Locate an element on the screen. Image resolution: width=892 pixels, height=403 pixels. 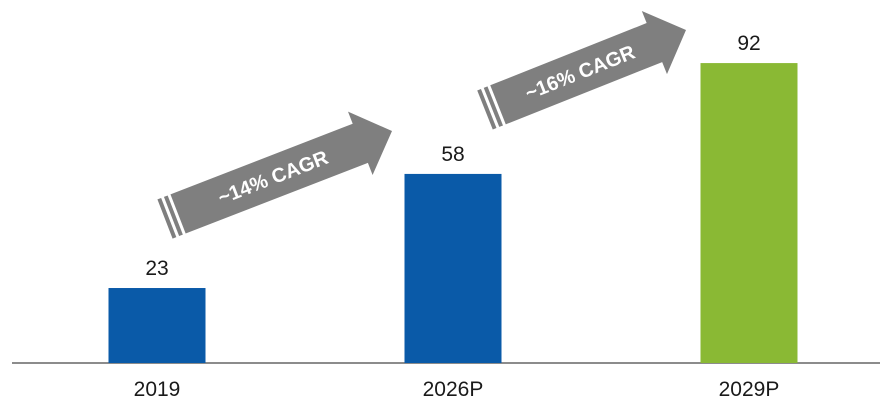
bar-2029P is located at coordinates (749, 213).